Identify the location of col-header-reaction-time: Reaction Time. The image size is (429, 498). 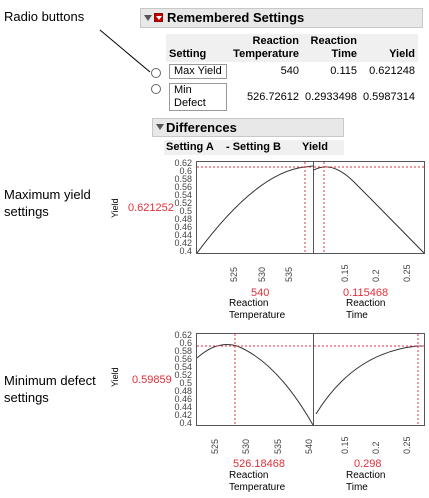
(331, 48).